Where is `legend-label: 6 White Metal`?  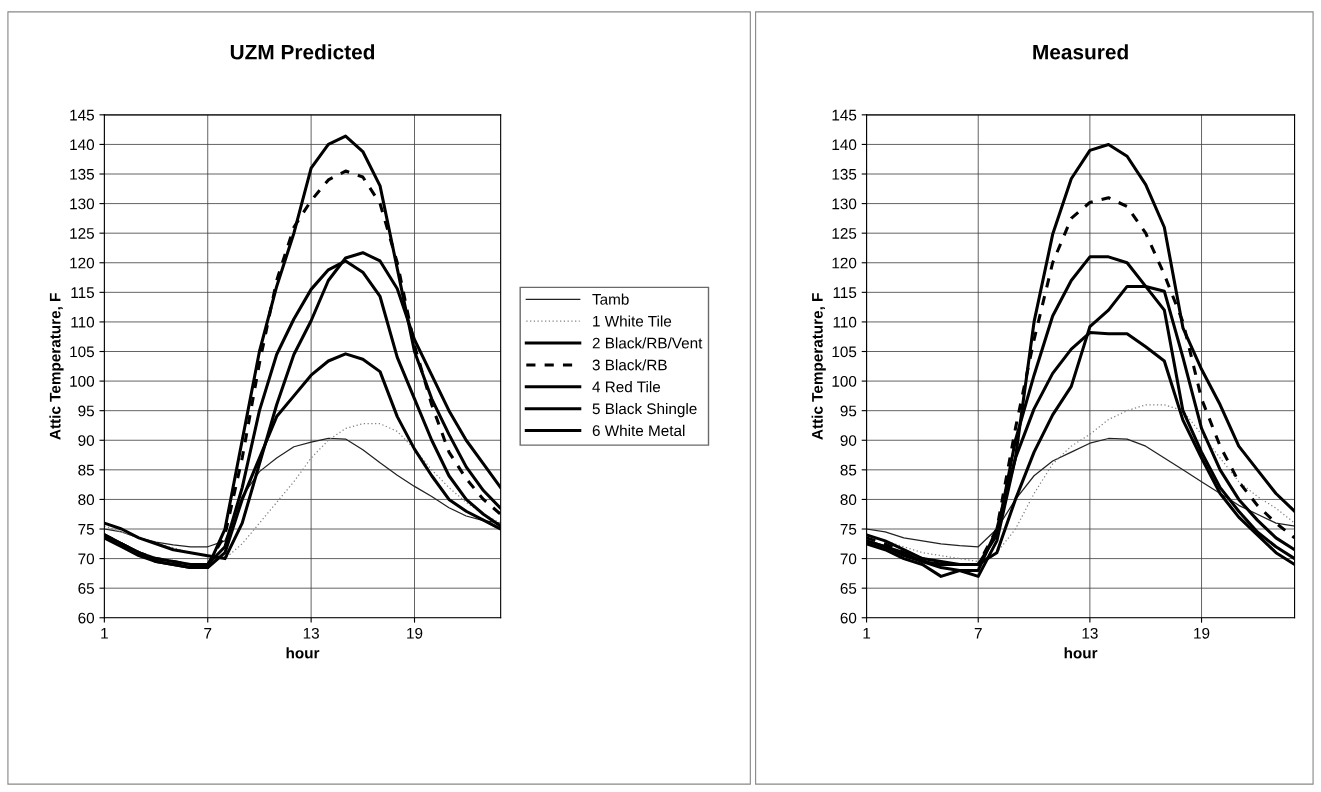 legend-label: 6 White Metal is located at coordinates (638, 430).